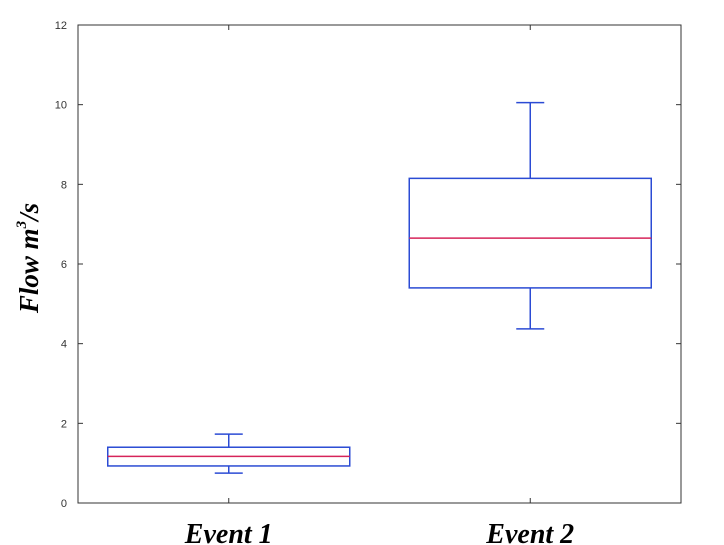 This screenshot has width=724, height=545. What do you see at coordinates (61, 106) in the screenshot?
I see `y-tick-label: 10` at bounding box center [61, 106].